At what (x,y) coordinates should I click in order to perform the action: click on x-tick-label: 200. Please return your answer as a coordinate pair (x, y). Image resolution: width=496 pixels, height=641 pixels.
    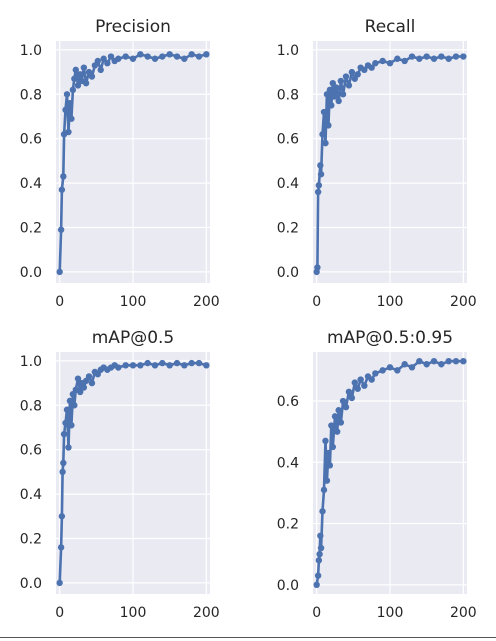
    Looking at the image, I should click on (463, 302).